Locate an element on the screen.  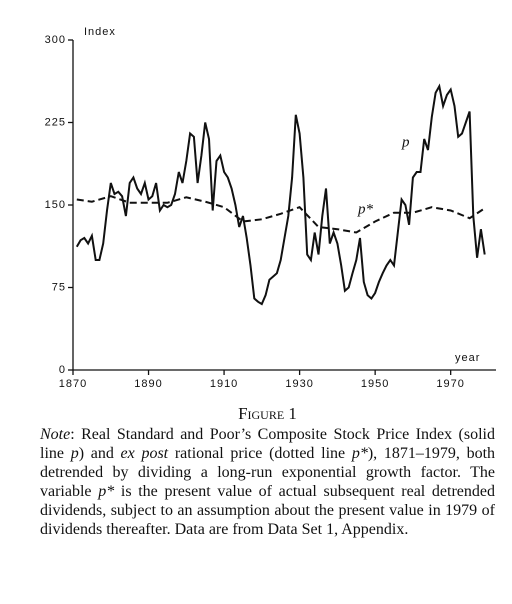
y-tick-label: 0 is located at coordinates (62, 370).